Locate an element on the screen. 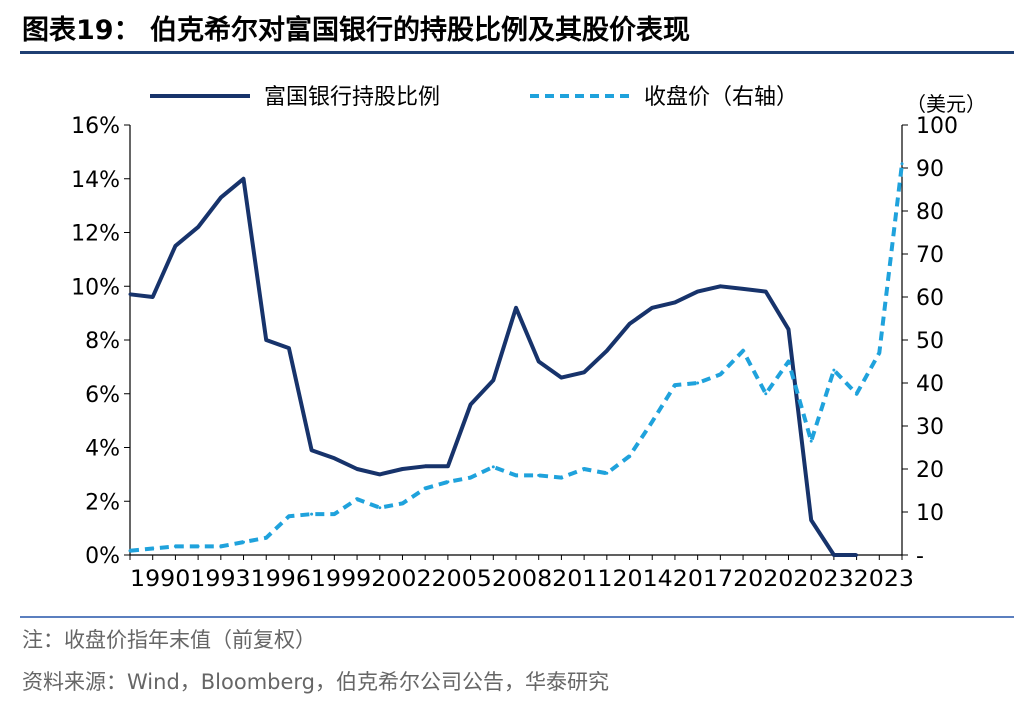 This screenshot has height=708, width=1036. left-tick-label: 14% is located at coordinates (95, 180).